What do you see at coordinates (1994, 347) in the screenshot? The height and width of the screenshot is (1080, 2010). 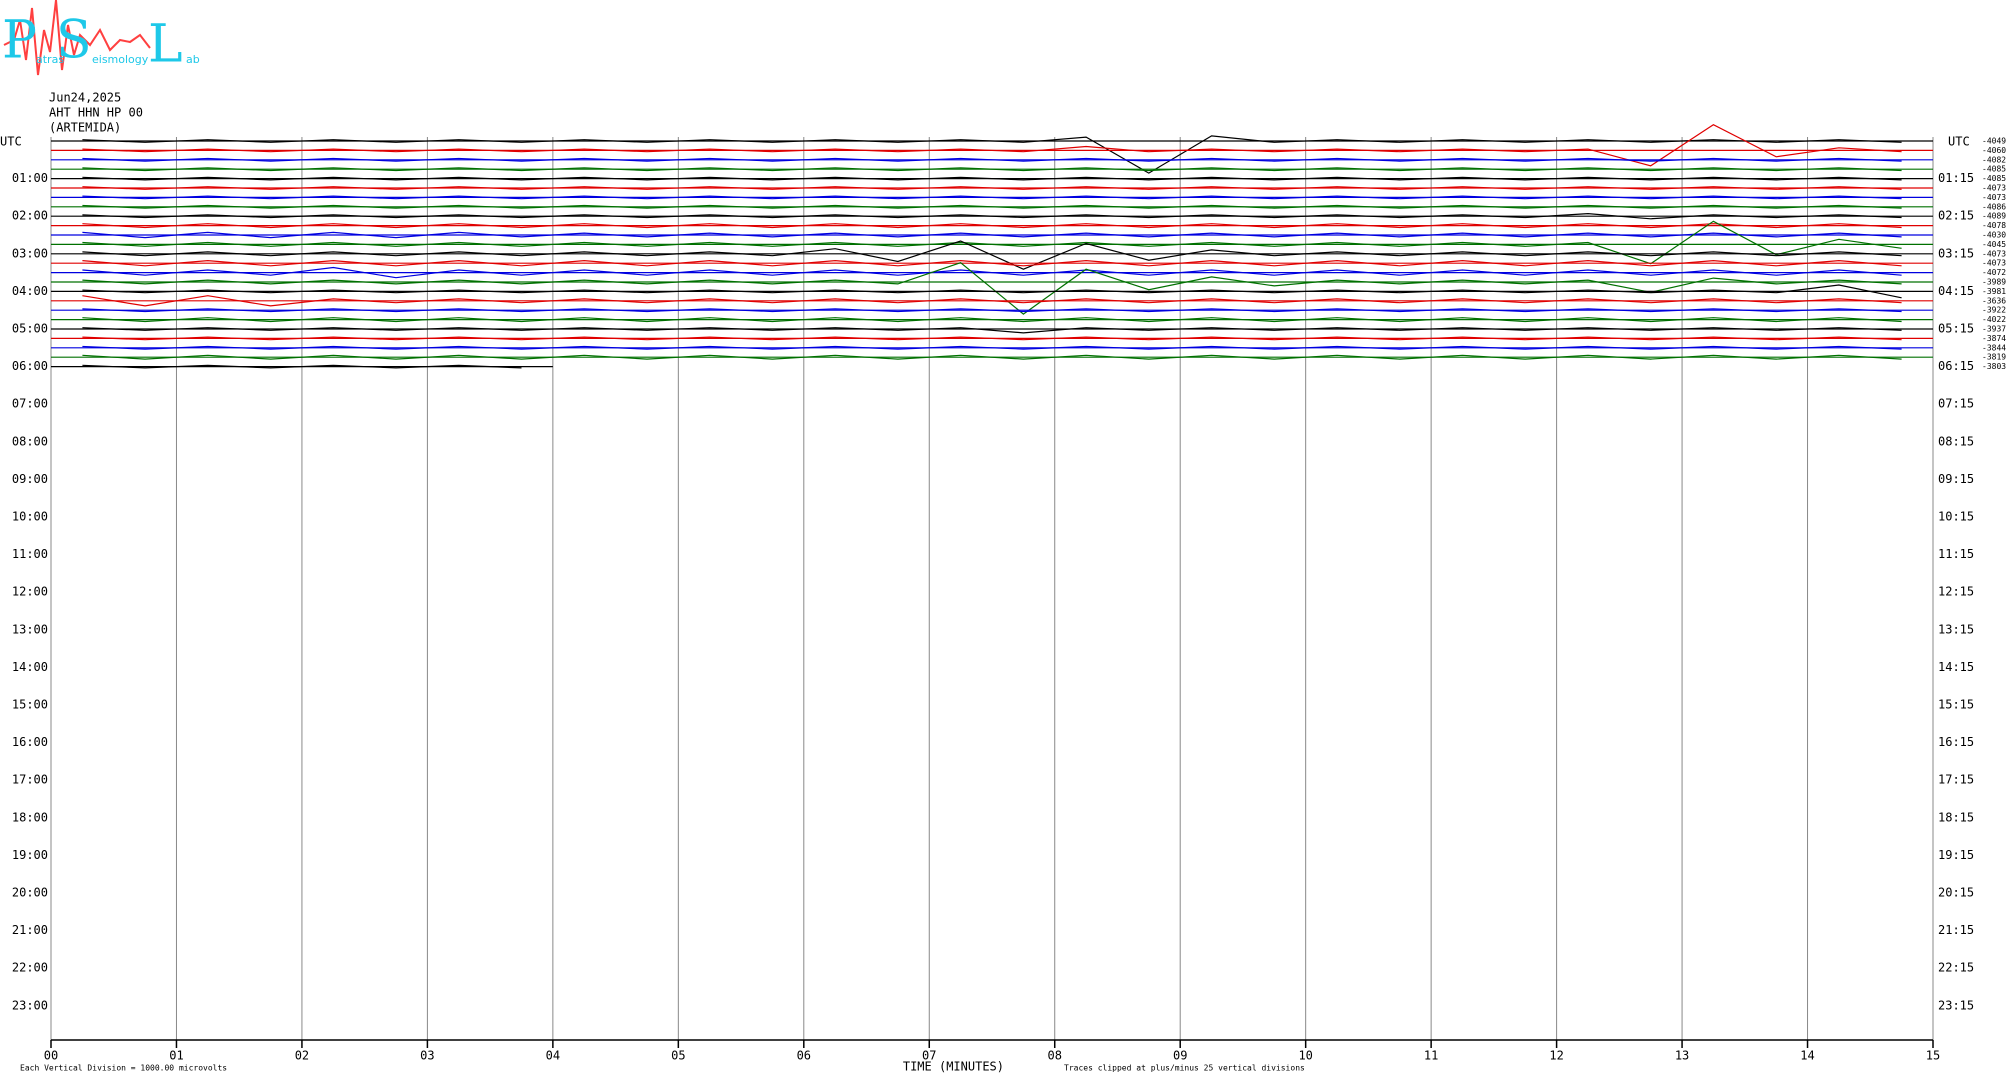 I see `trace-offset-label: -3844` at bounding box center [1994, 347].